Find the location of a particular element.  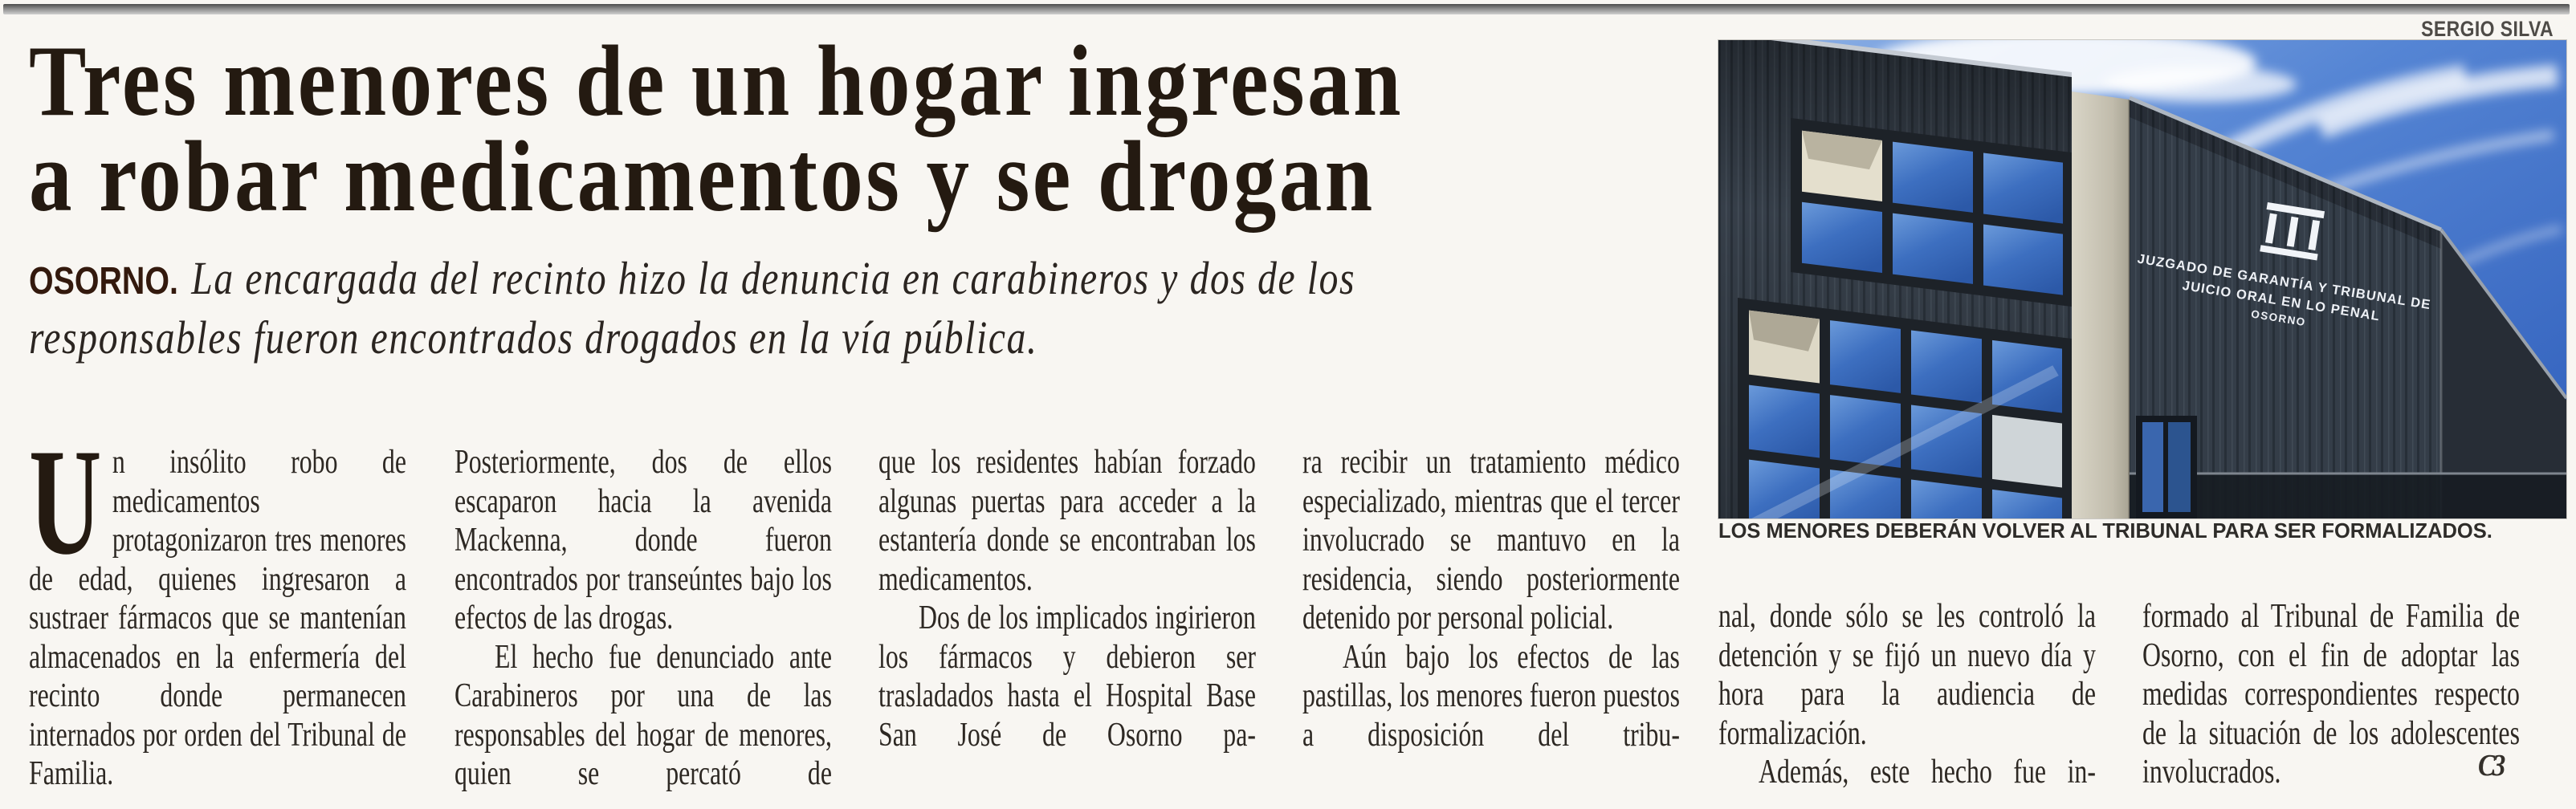

top-rule is located at coordinates (1286, 9).